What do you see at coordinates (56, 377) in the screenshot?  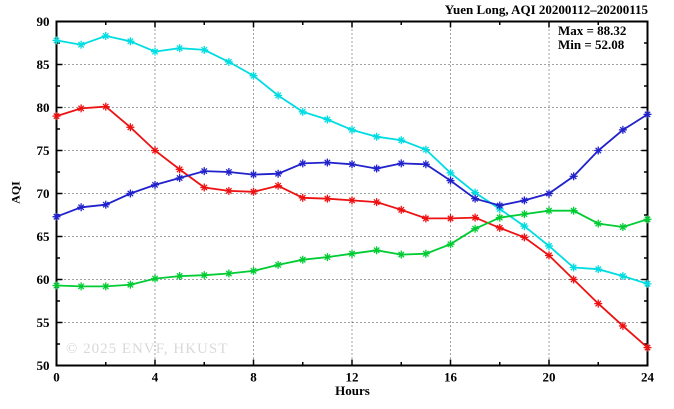 I see `x-tick-label: 0` at bounding box center [56, 377].